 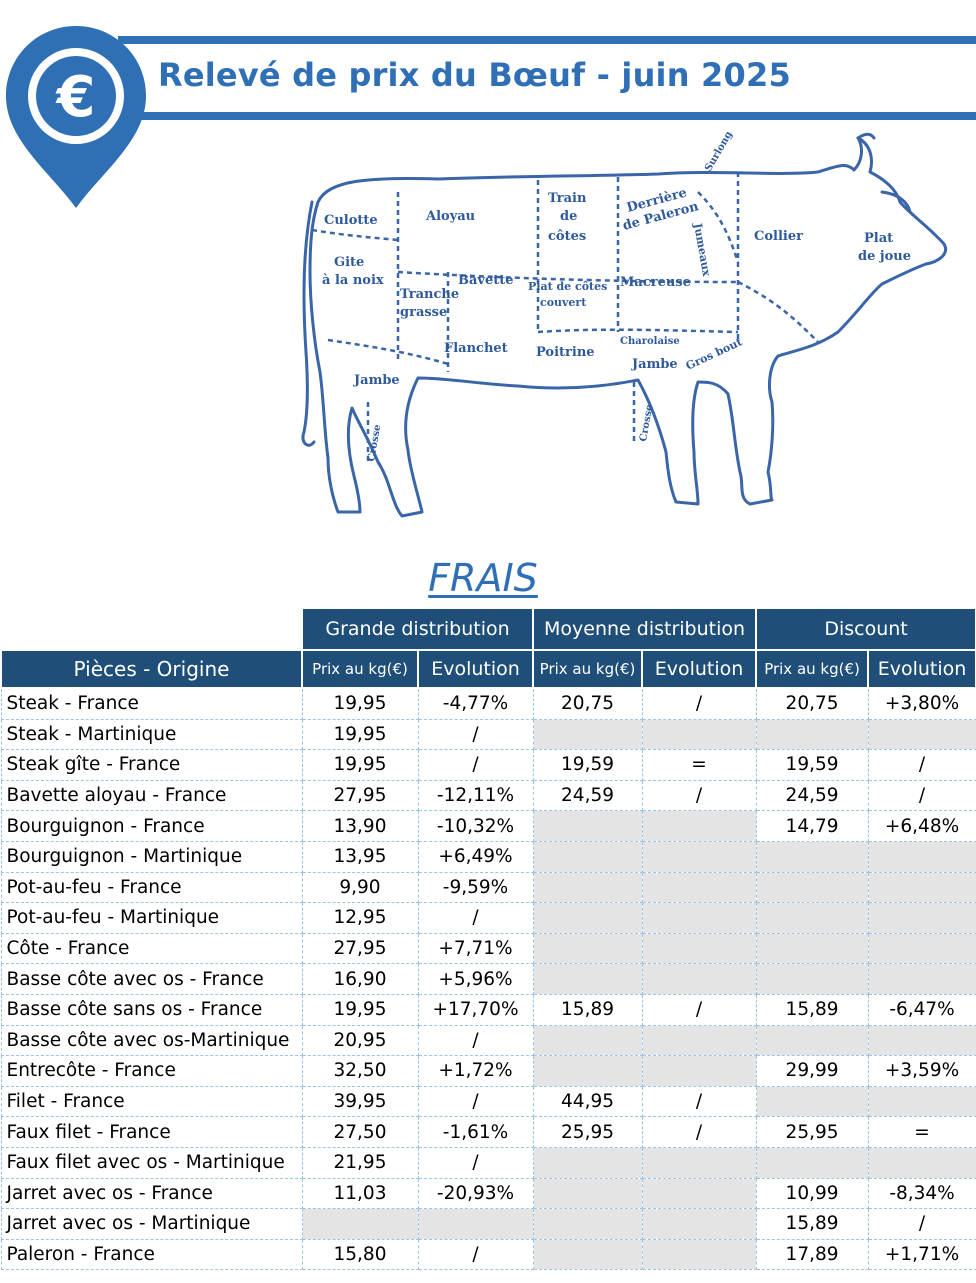 I want to click on cell-d-evo: +3,80%, so click(x=921, y=703).